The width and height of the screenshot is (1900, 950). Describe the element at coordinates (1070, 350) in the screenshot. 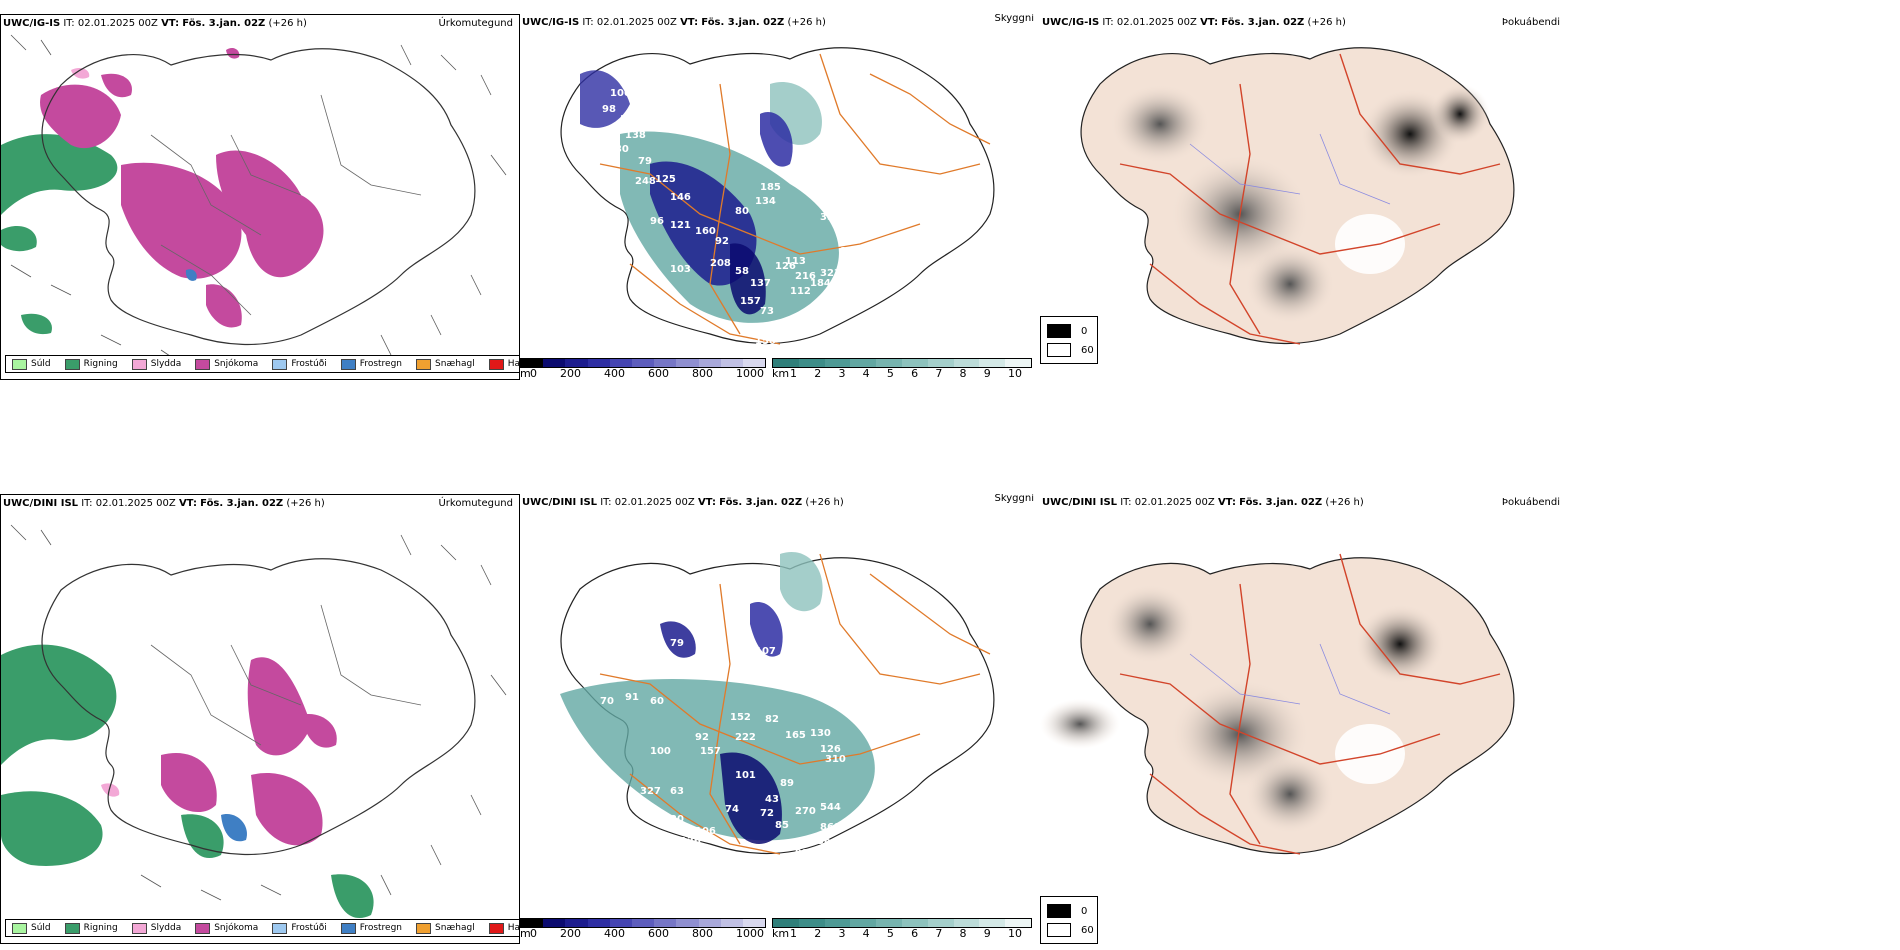

I see `fog-legend-row: 60` at that location.